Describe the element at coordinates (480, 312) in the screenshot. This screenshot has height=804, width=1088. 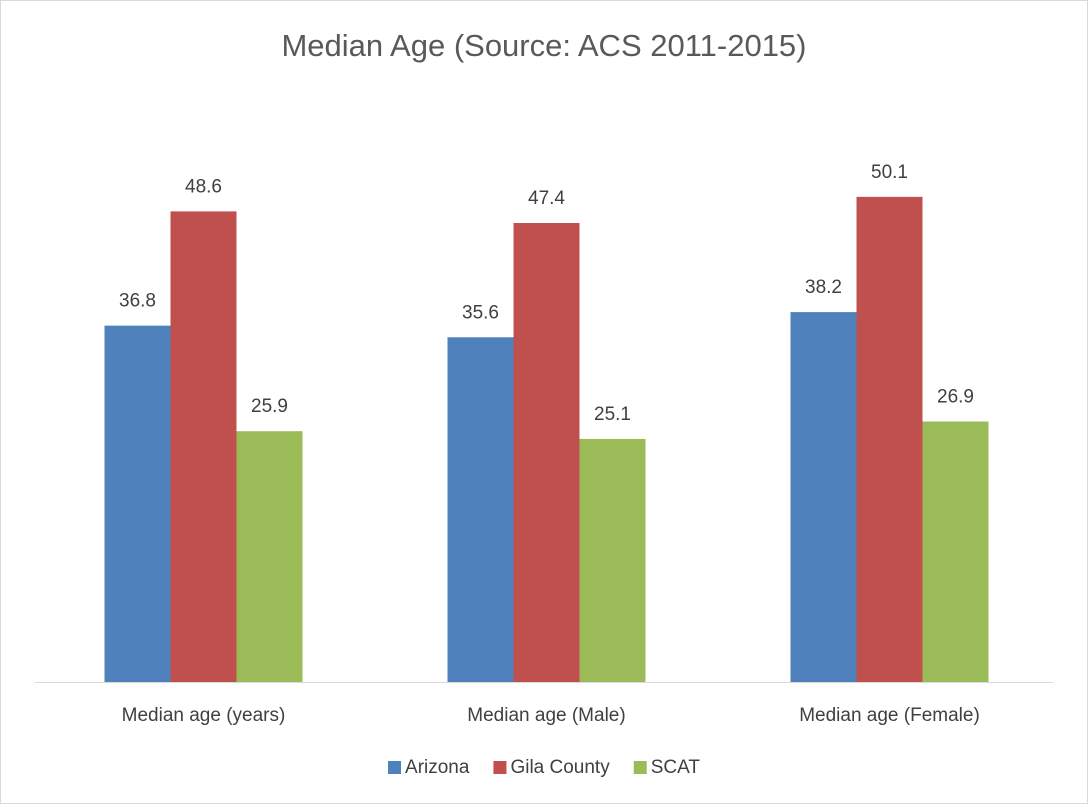
I see `data-label: 35.6` at that location.